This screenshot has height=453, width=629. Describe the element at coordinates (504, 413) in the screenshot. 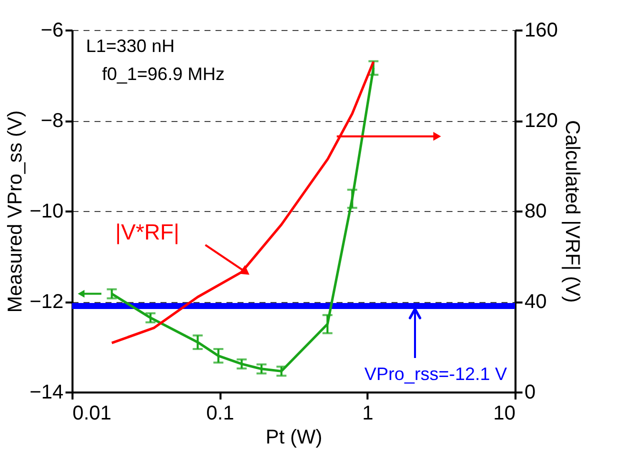

I see `x-tick-label: 10` at that location.